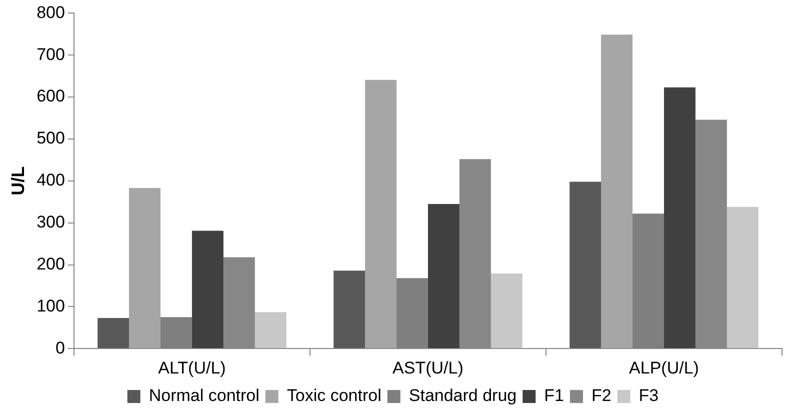  What do you see at coordinates (428, 368) in the screenshot?
I see `x-tick-label: AST(U/L)` at bounding box center [428, 368].